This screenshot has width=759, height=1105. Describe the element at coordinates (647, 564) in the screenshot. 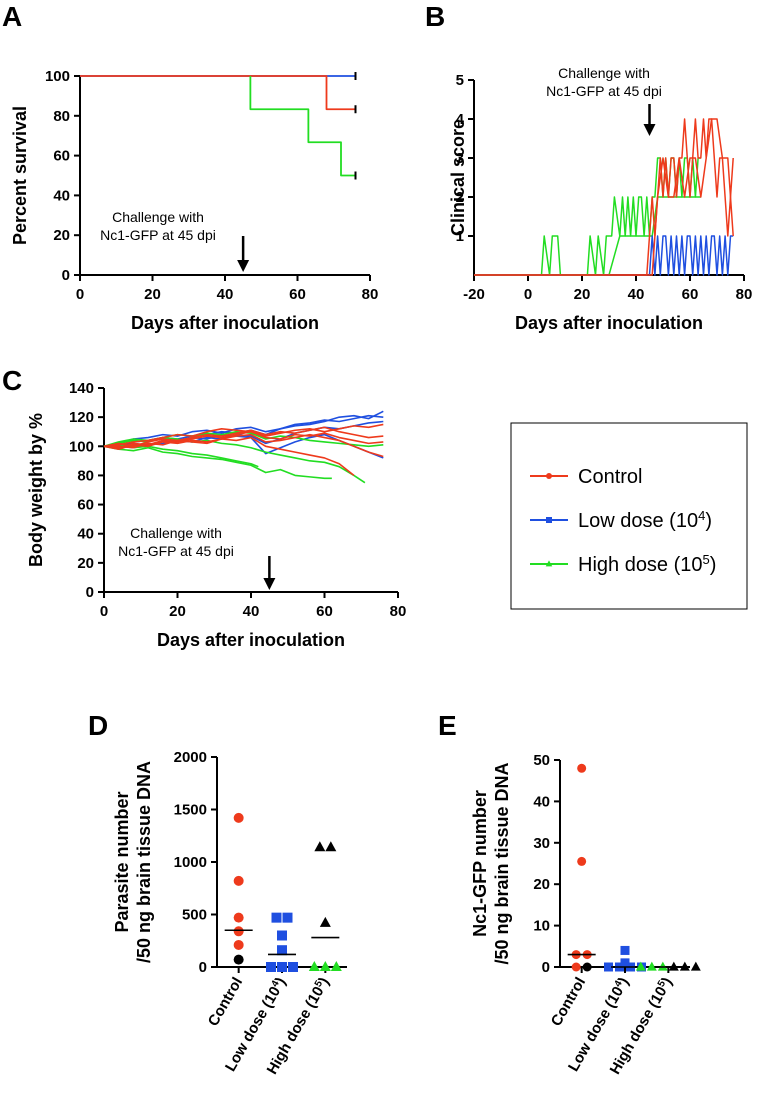

I see `legend-label: High dose (105)` at that location.